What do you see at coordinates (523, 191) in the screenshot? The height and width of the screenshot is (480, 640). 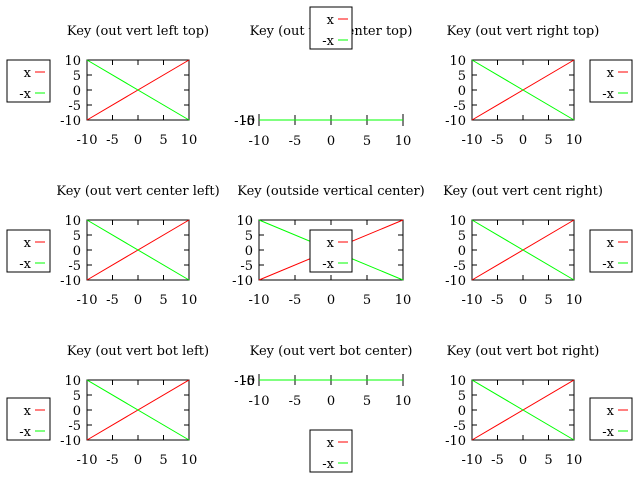 I see `chart-title: Key (out vert cent right)` at bounding box center [523, 191].